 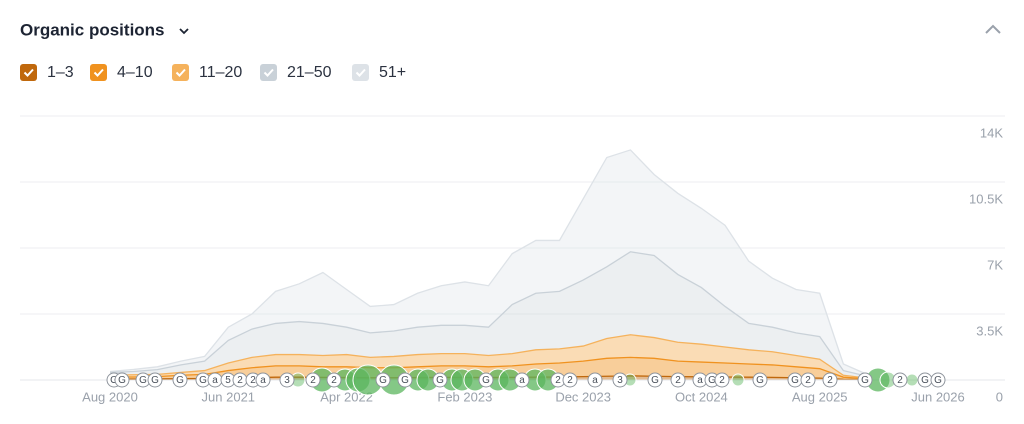 I want to click on legend-label: 4–10, so click(x=135, y=72).